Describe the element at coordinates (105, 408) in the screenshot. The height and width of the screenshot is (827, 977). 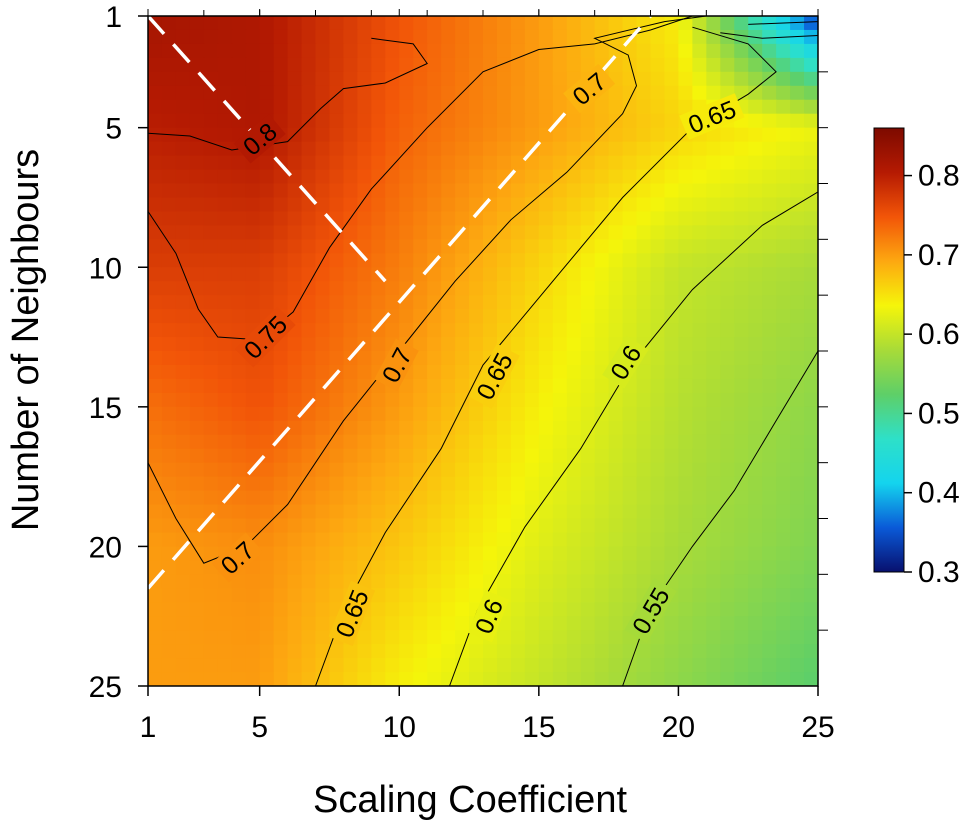
I see `y-tick-label: 15` at that location.